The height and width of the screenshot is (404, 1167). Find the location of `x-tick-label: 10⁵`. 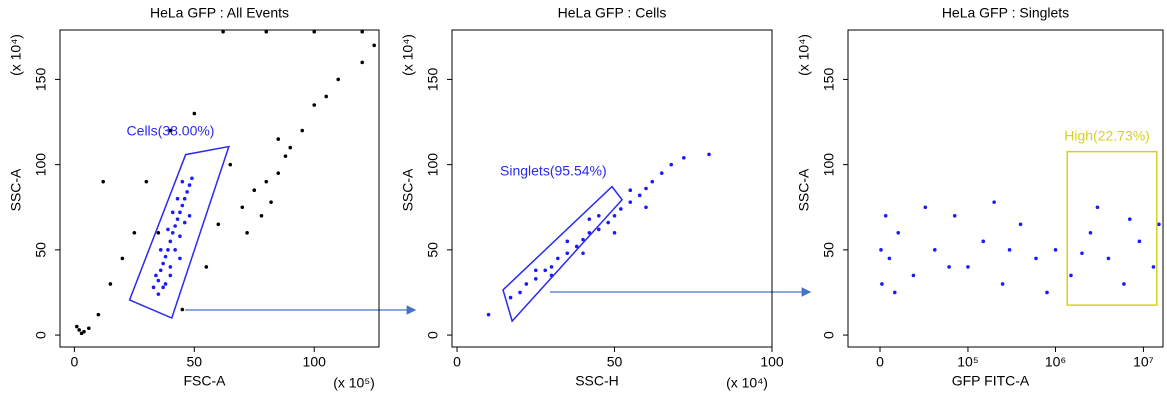

x-tick-label: 10⁵ is located at coordinates (967, 362).